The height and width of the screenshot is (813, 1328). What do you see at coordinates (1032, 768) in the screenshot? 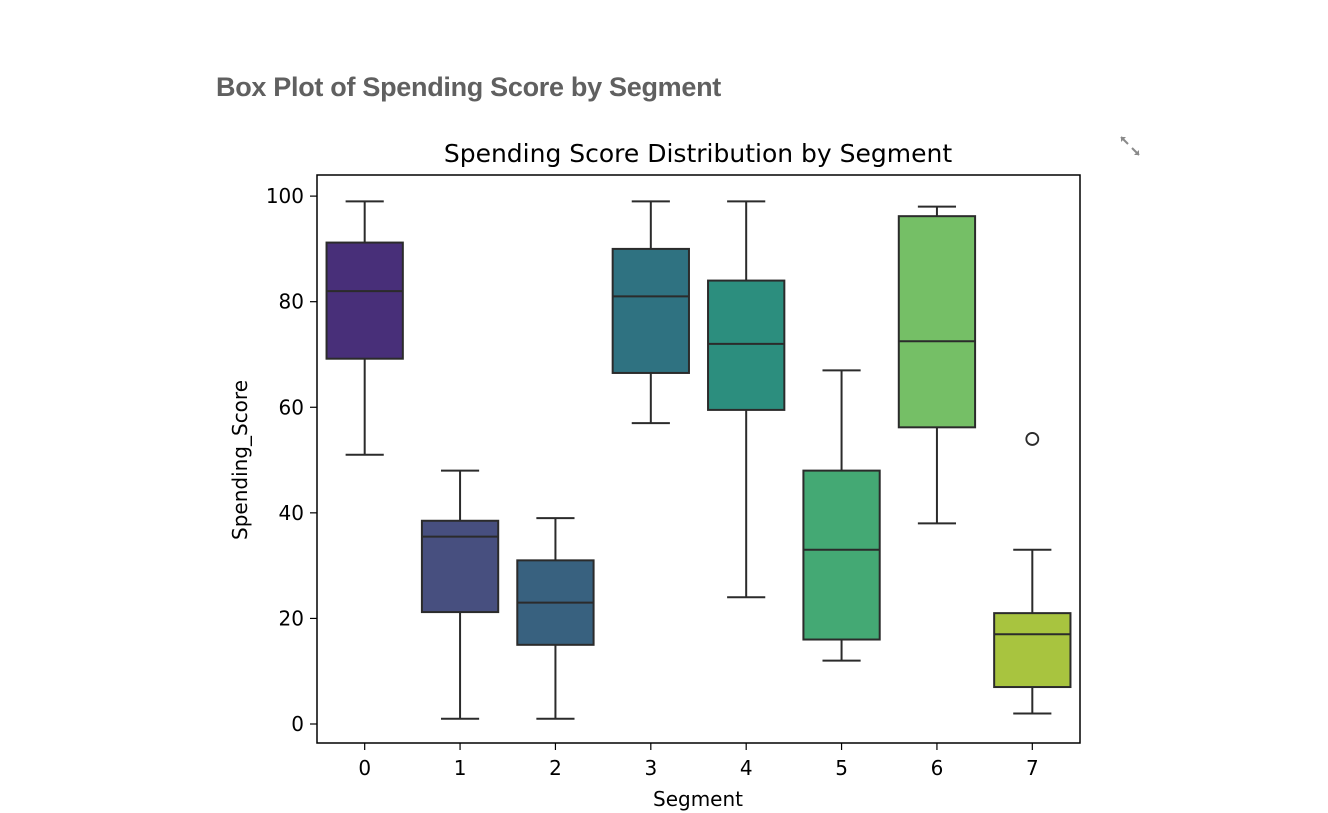
I see `x-tick-label: 7` at bounding box center [1032, 768].